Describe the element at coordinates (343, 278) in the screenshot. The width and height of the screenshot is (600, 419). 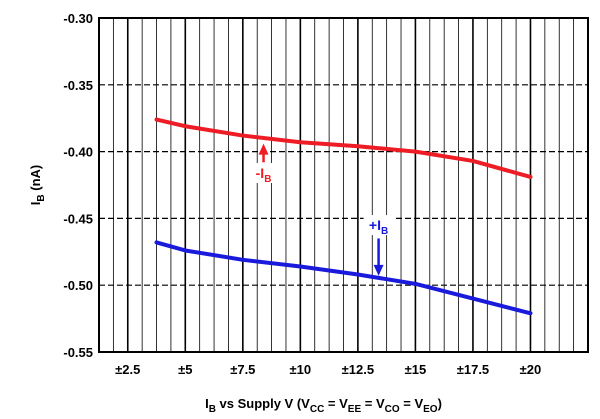
I see `series-line-plus-ib` at that location.